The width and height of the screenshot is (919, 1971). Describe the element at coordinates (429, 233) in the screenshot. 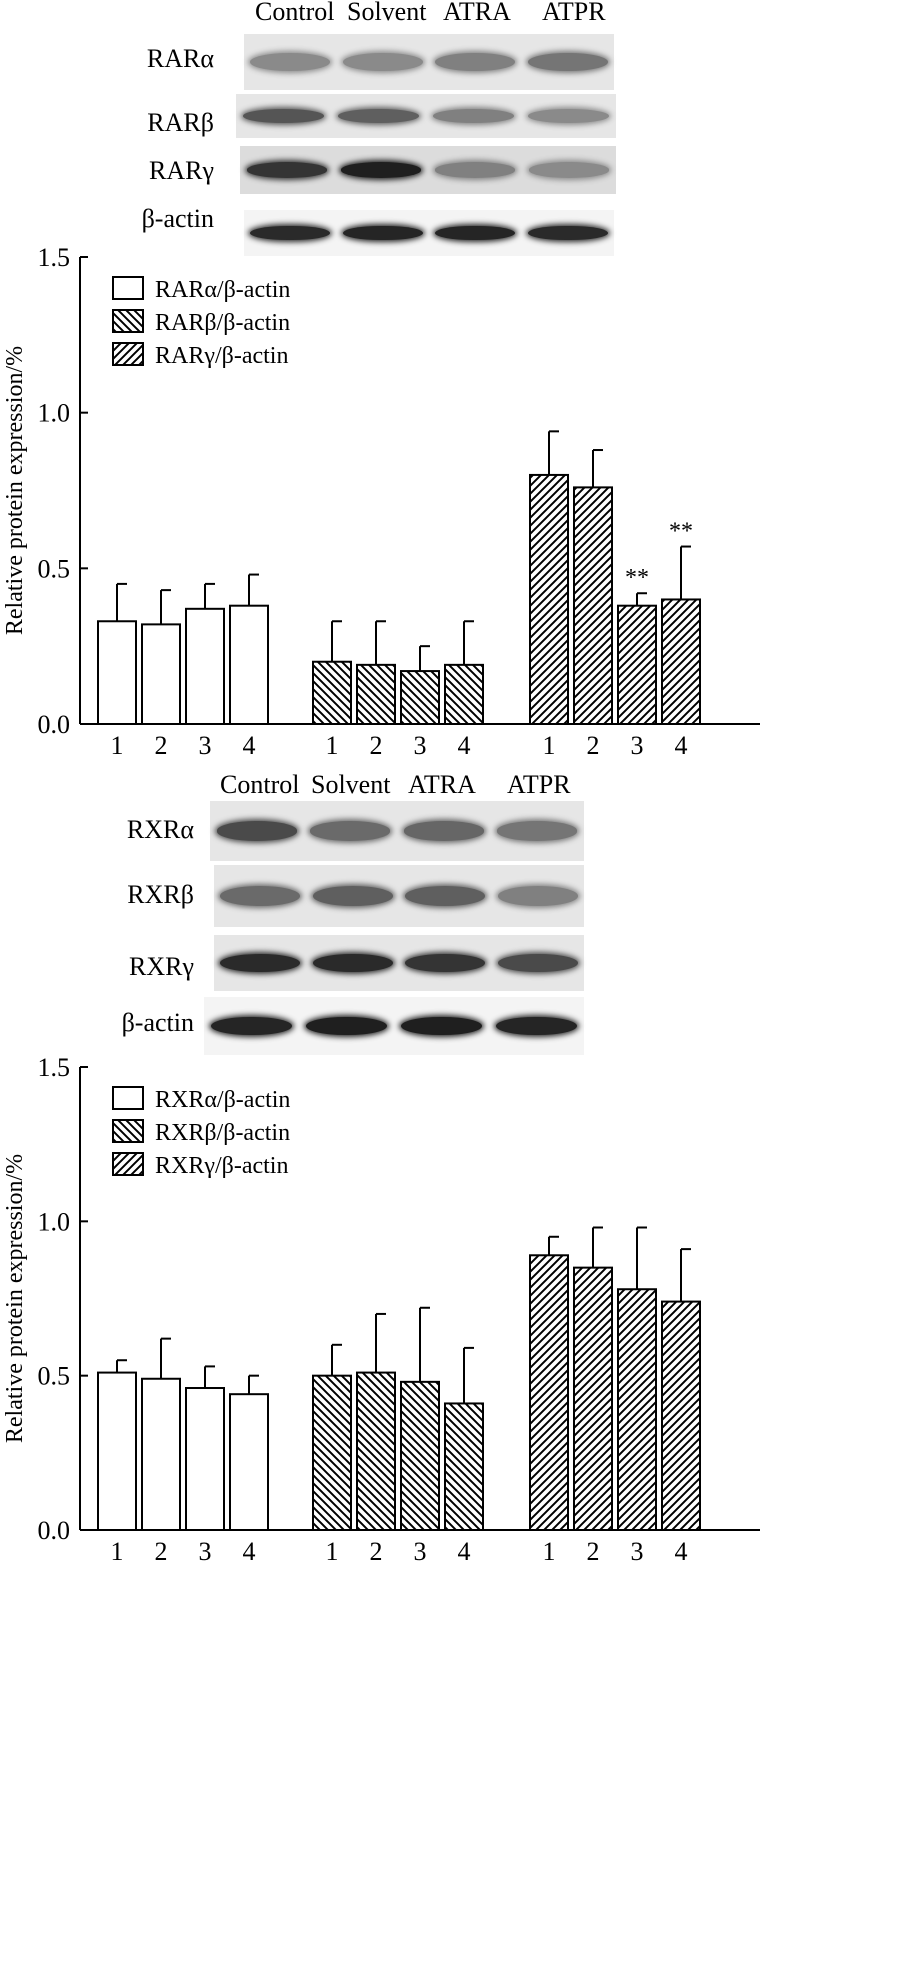

I see `blot-strip-rar-actin` at that location.